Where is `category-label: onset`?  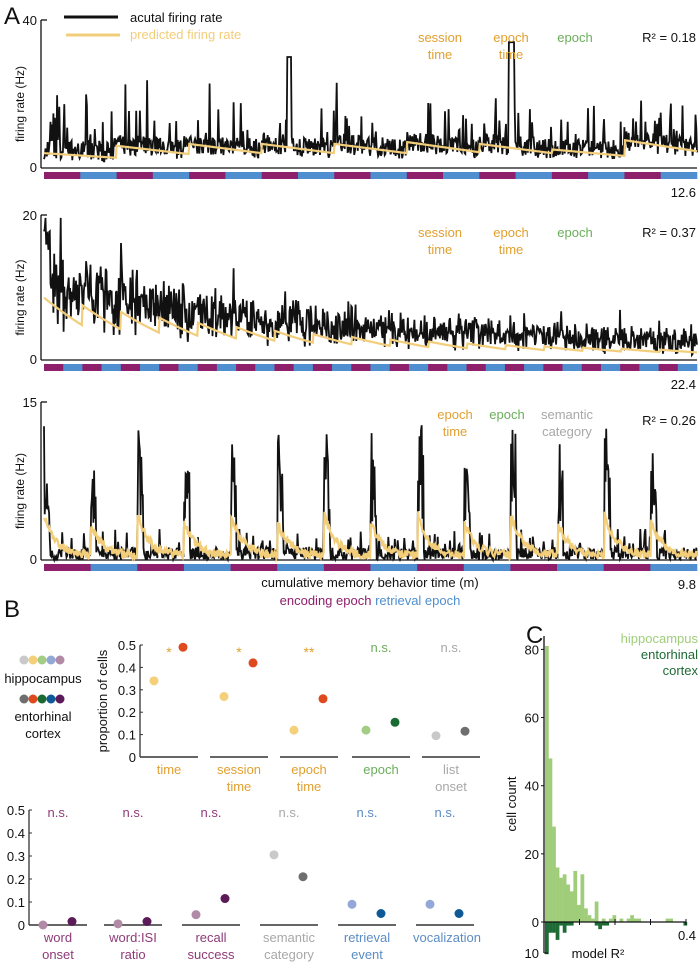 category-label: onset is located at coordinates (58, 954).